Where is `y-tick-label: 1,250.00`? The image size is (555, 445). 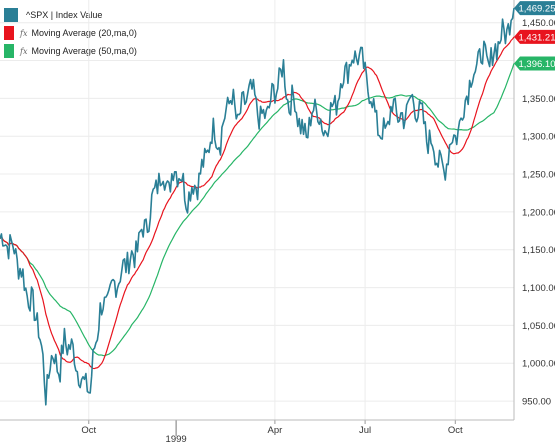
y-tick-label: 1,250.00 is located at coordinates (538, 175).